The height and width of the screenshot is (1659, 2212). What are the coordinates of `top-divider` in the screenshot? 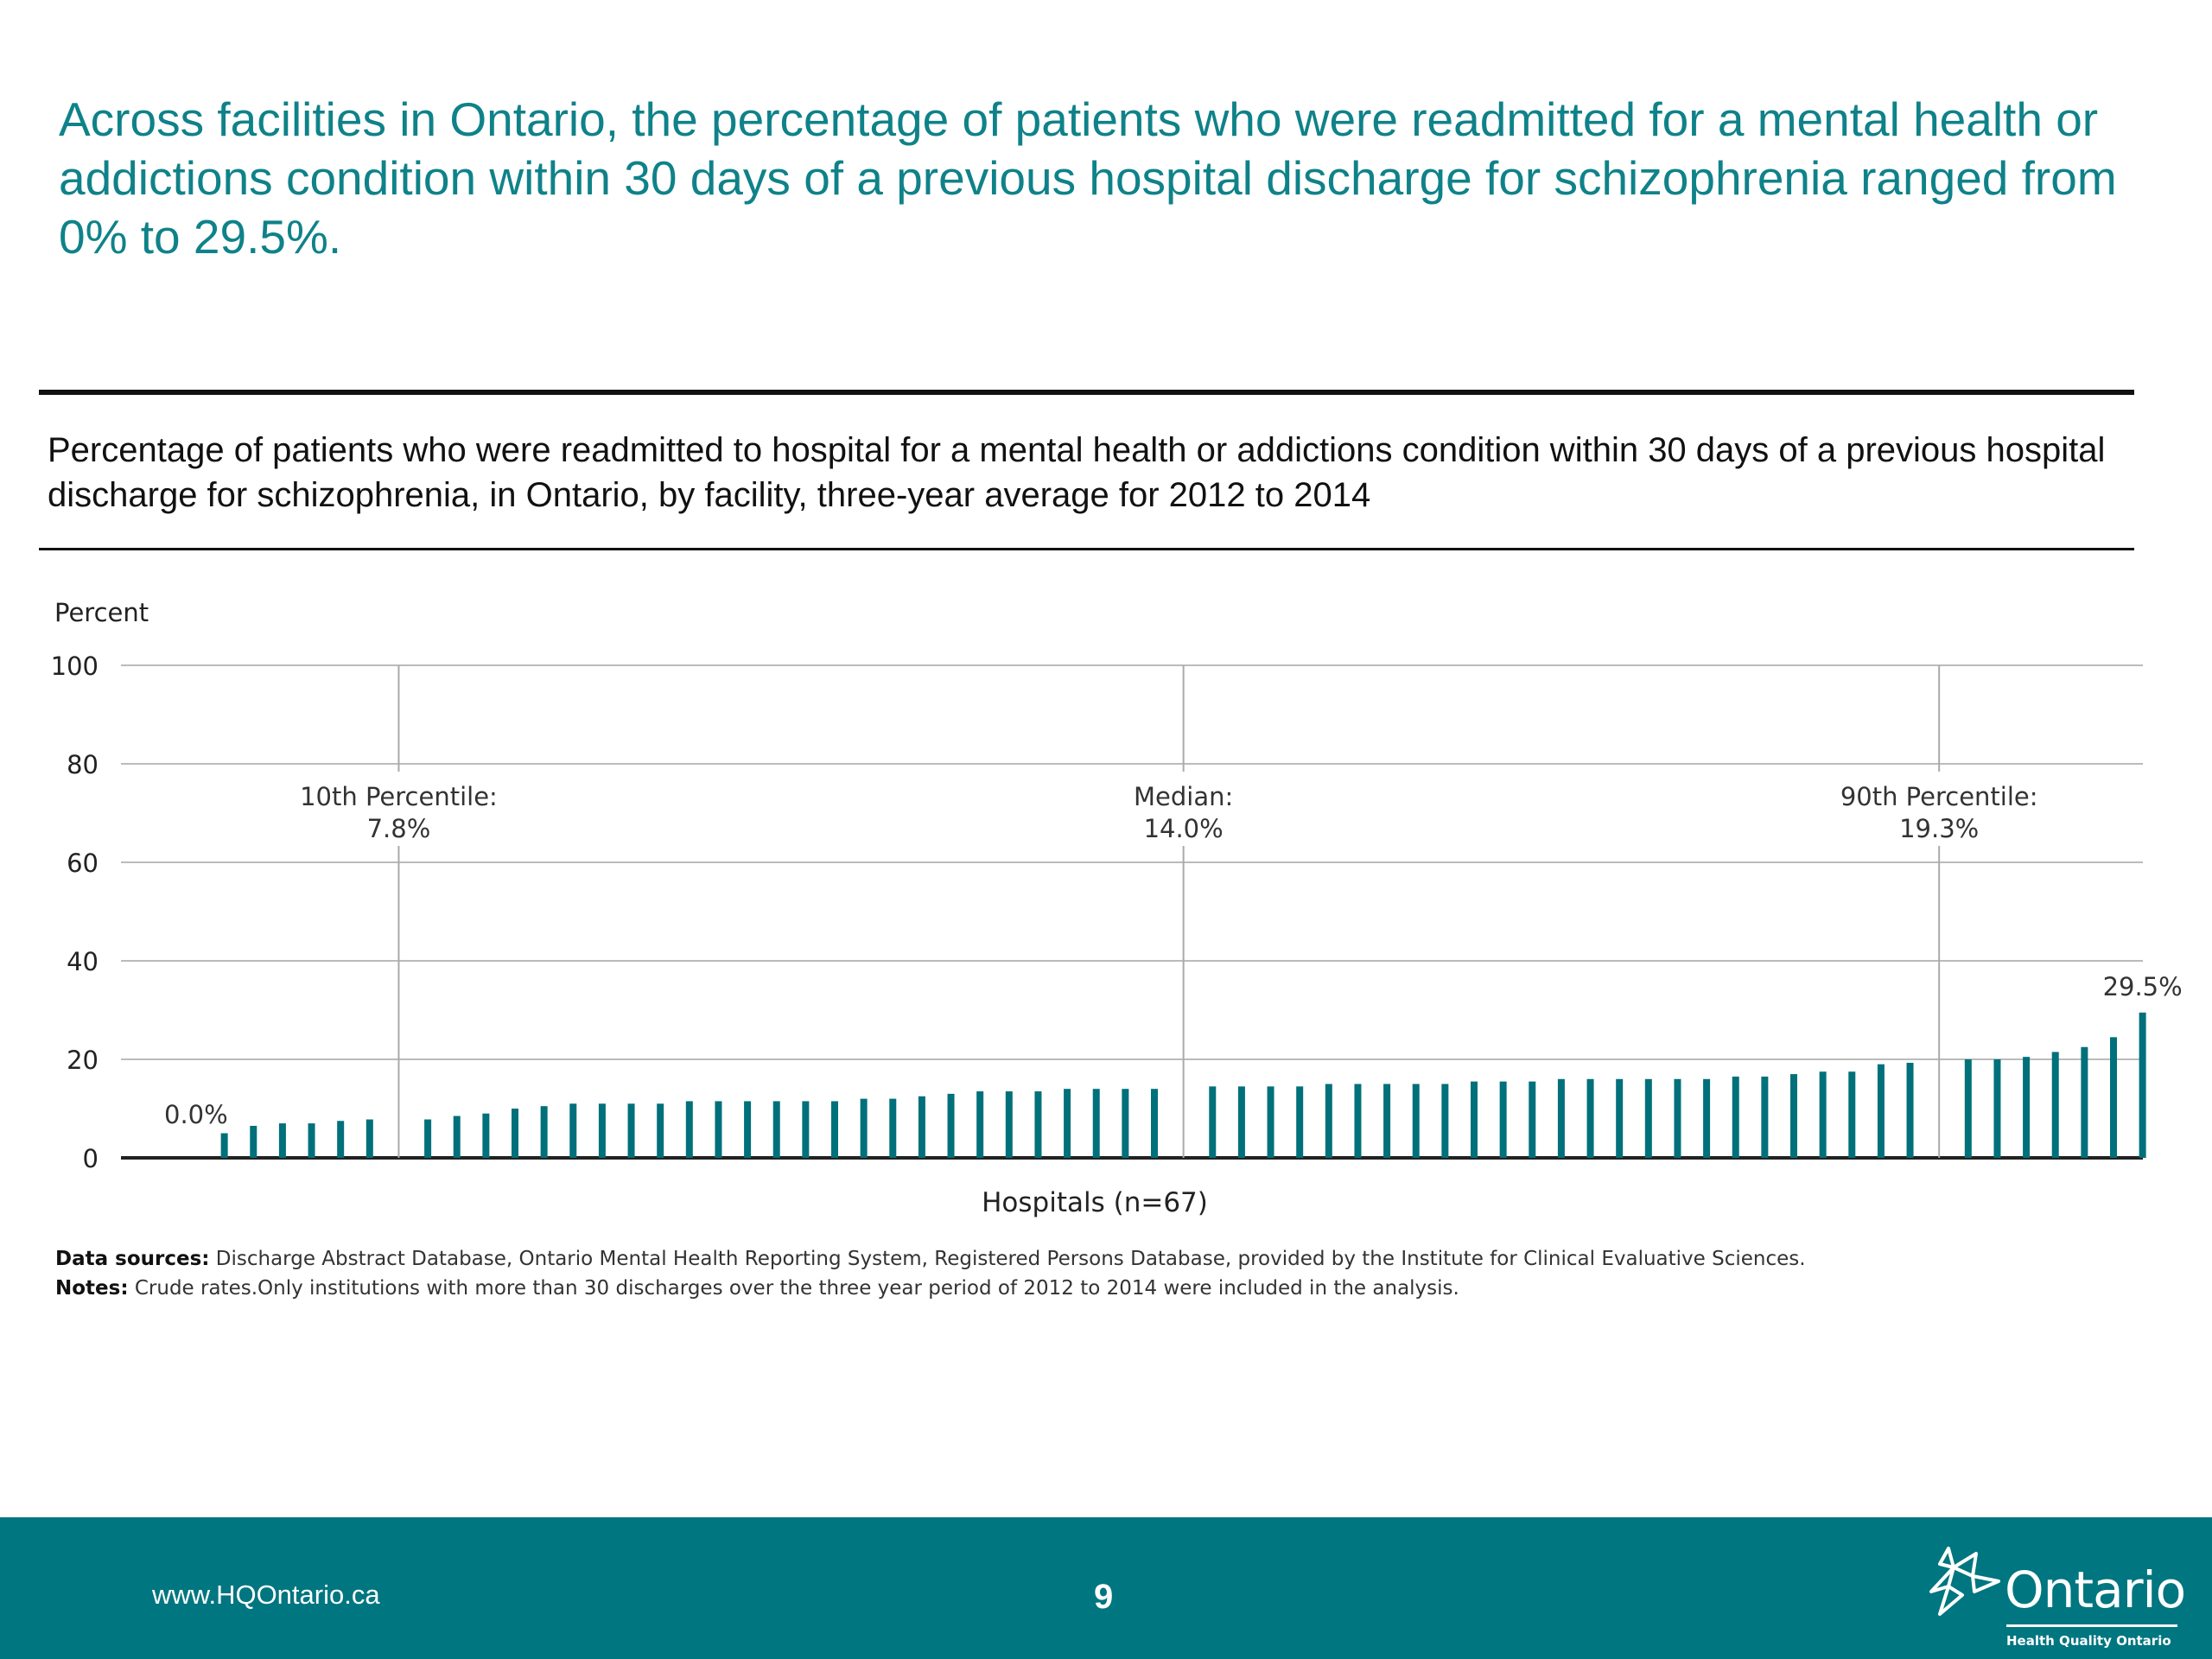 It's located at (1086, 392).